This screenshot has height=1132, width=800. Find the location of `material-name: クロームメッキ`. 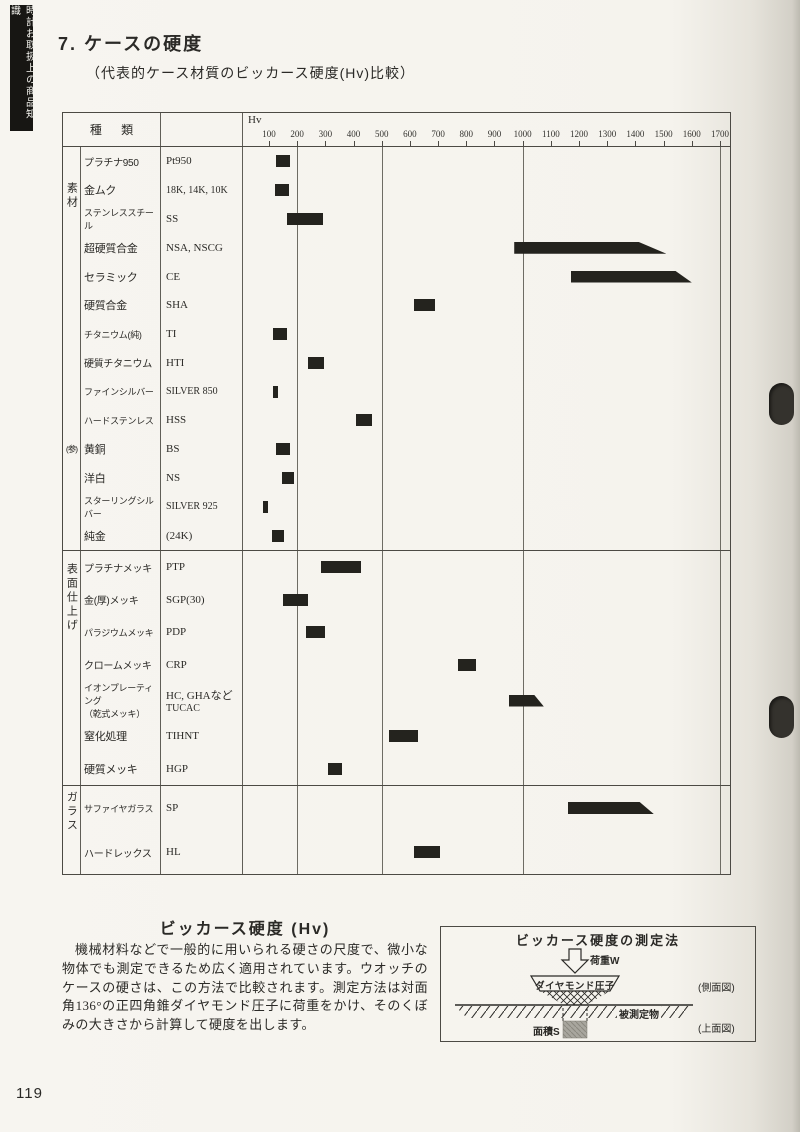

material-name: クロームメッキ is located at coordinates (121, 664).